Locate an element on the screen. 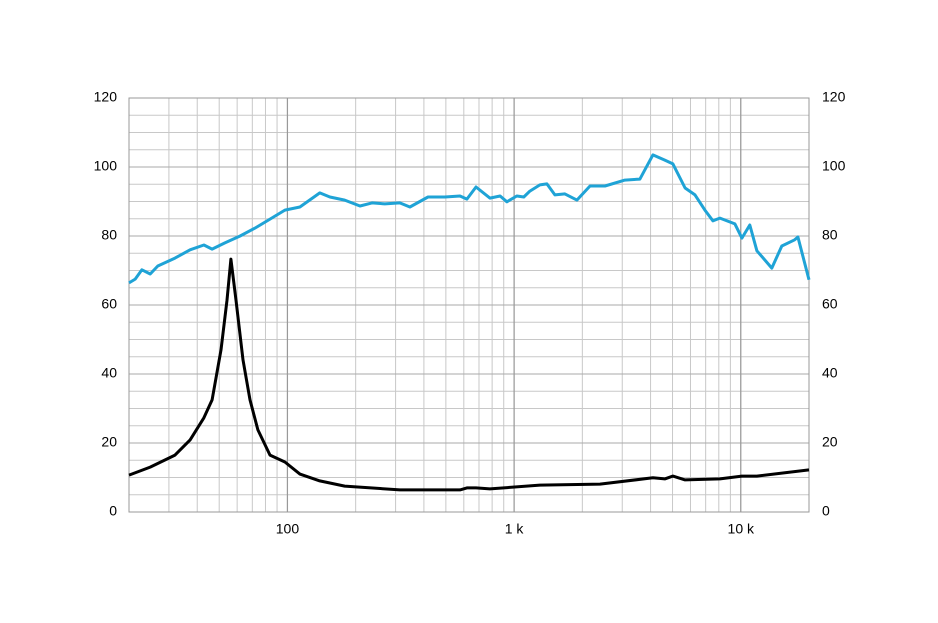  y-tick-label: 100 is located at coordinates (106, 166).